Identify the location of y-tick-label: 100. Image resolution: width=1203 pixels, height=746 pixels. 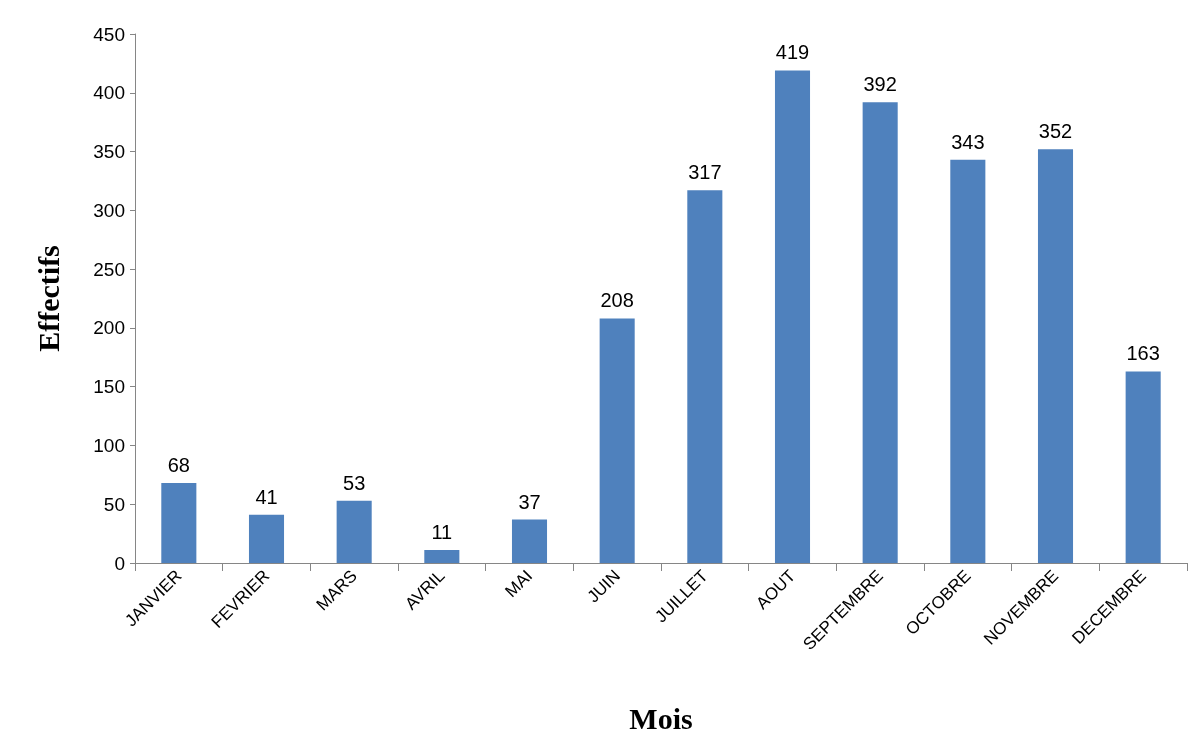
(109, 445).